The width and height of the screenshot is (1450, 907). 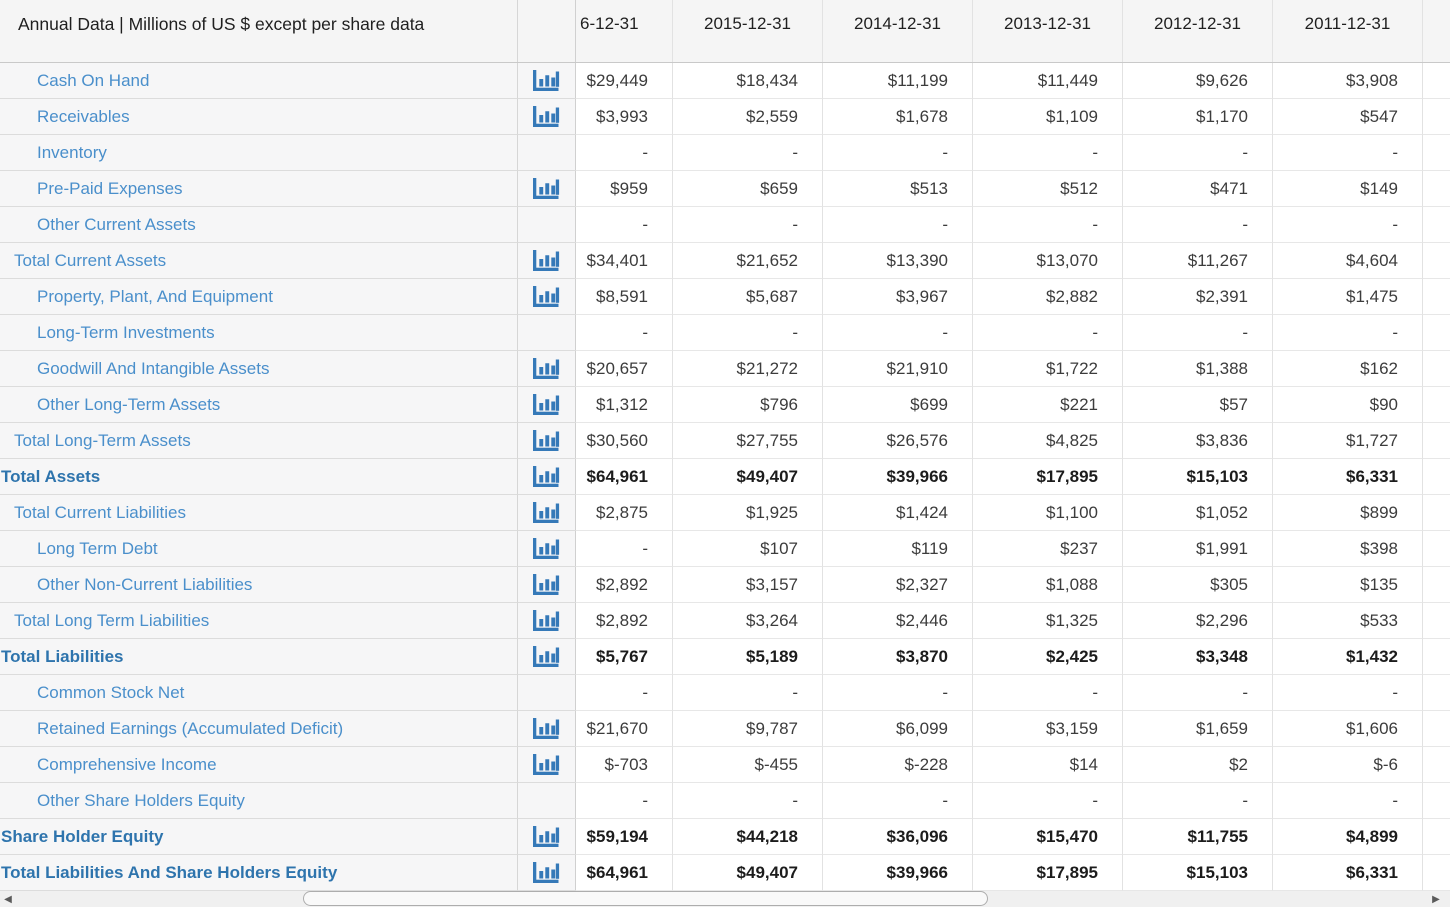 I want to click on chart-icon-column-header, so click(x=546, y=31).